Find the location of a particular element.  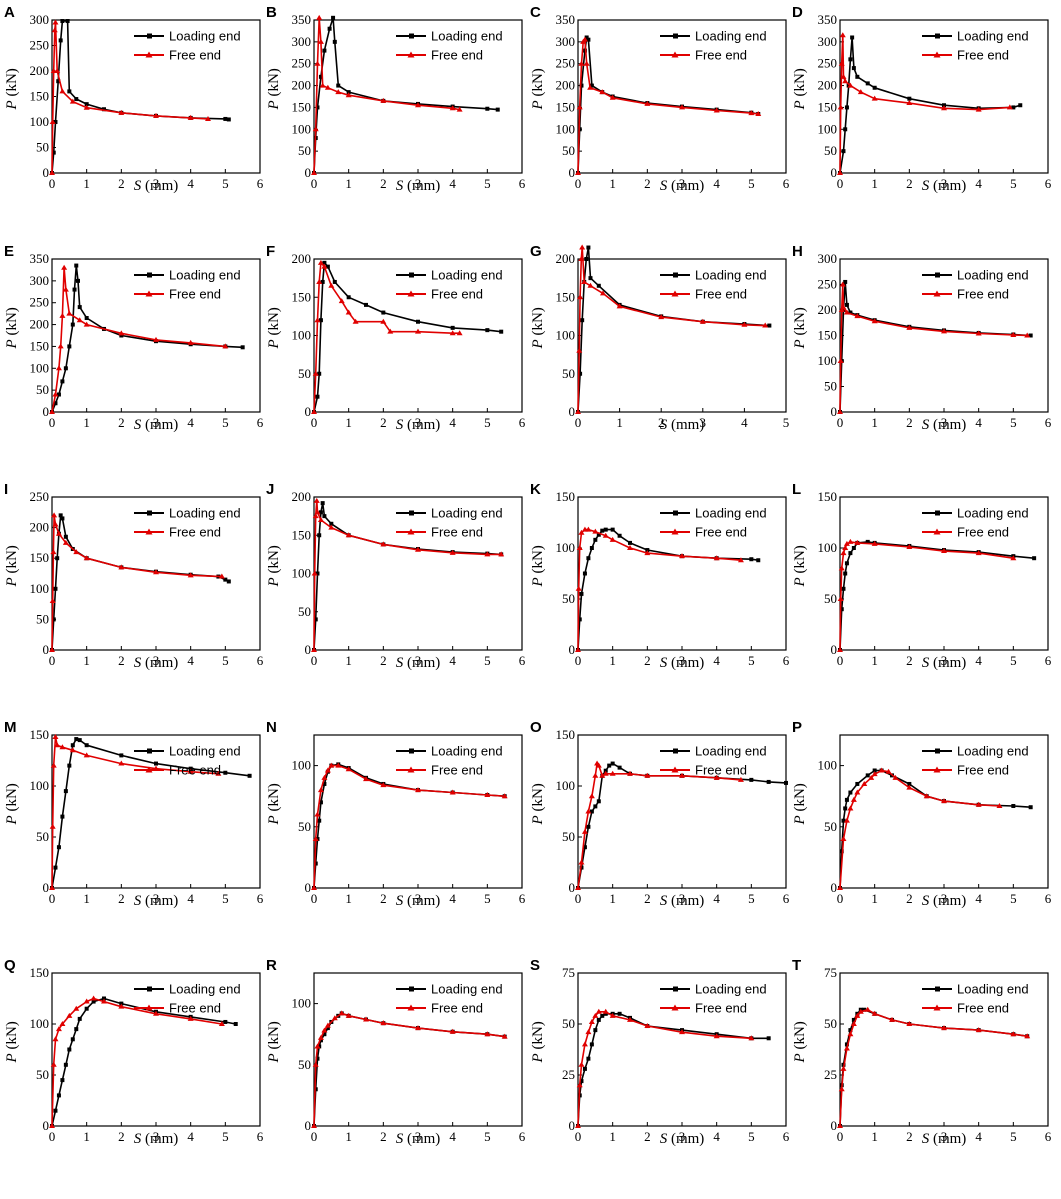

panel-a-ytick-label: 250 is located at coordinates (40, 45).